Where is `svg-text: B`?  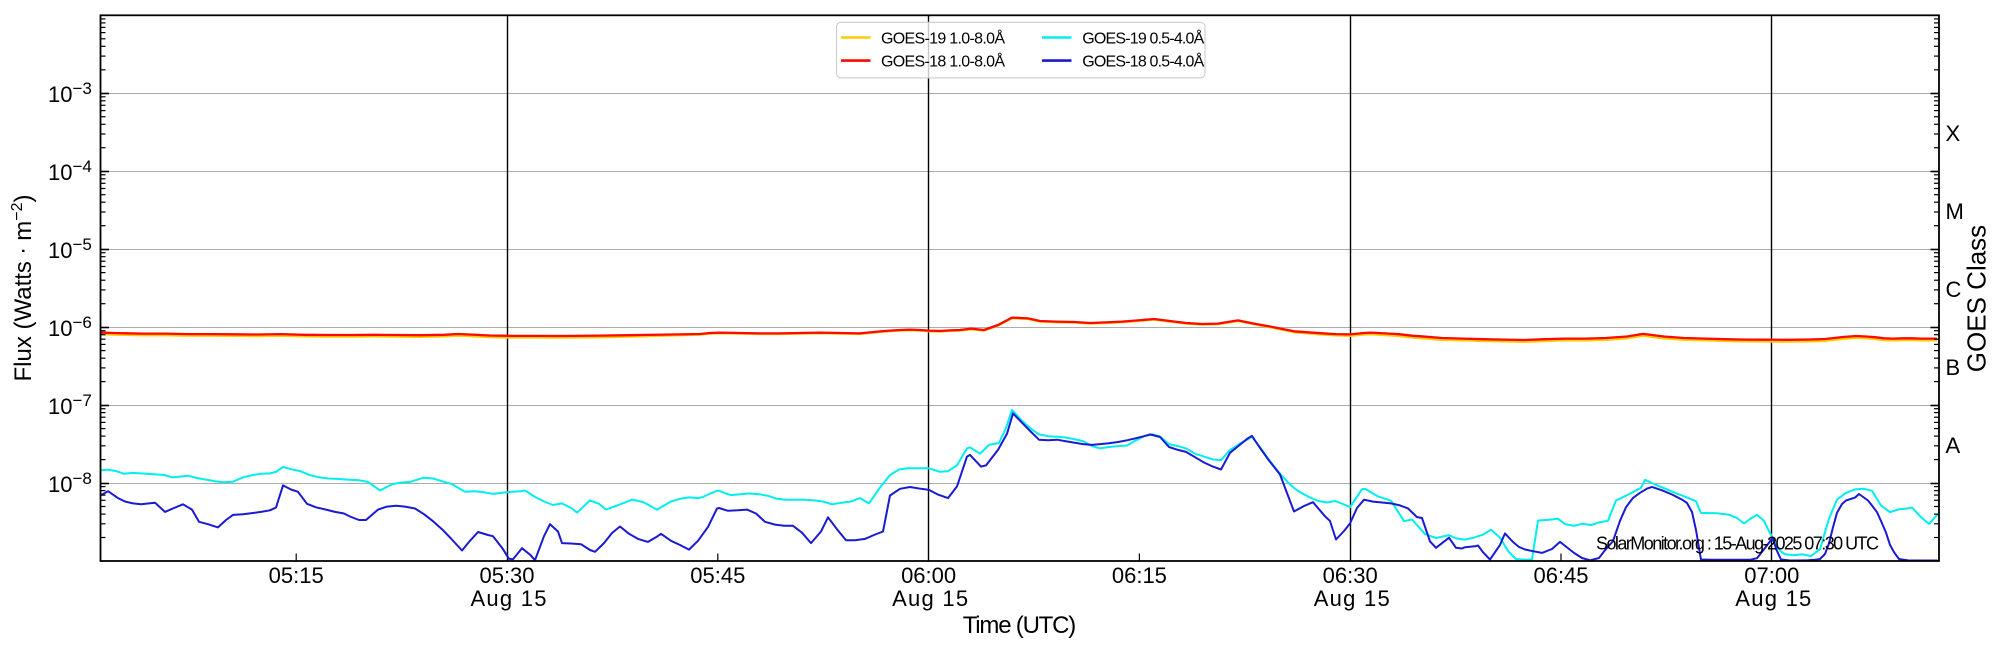
svg-text: B is located at coordinates (1953, 367).